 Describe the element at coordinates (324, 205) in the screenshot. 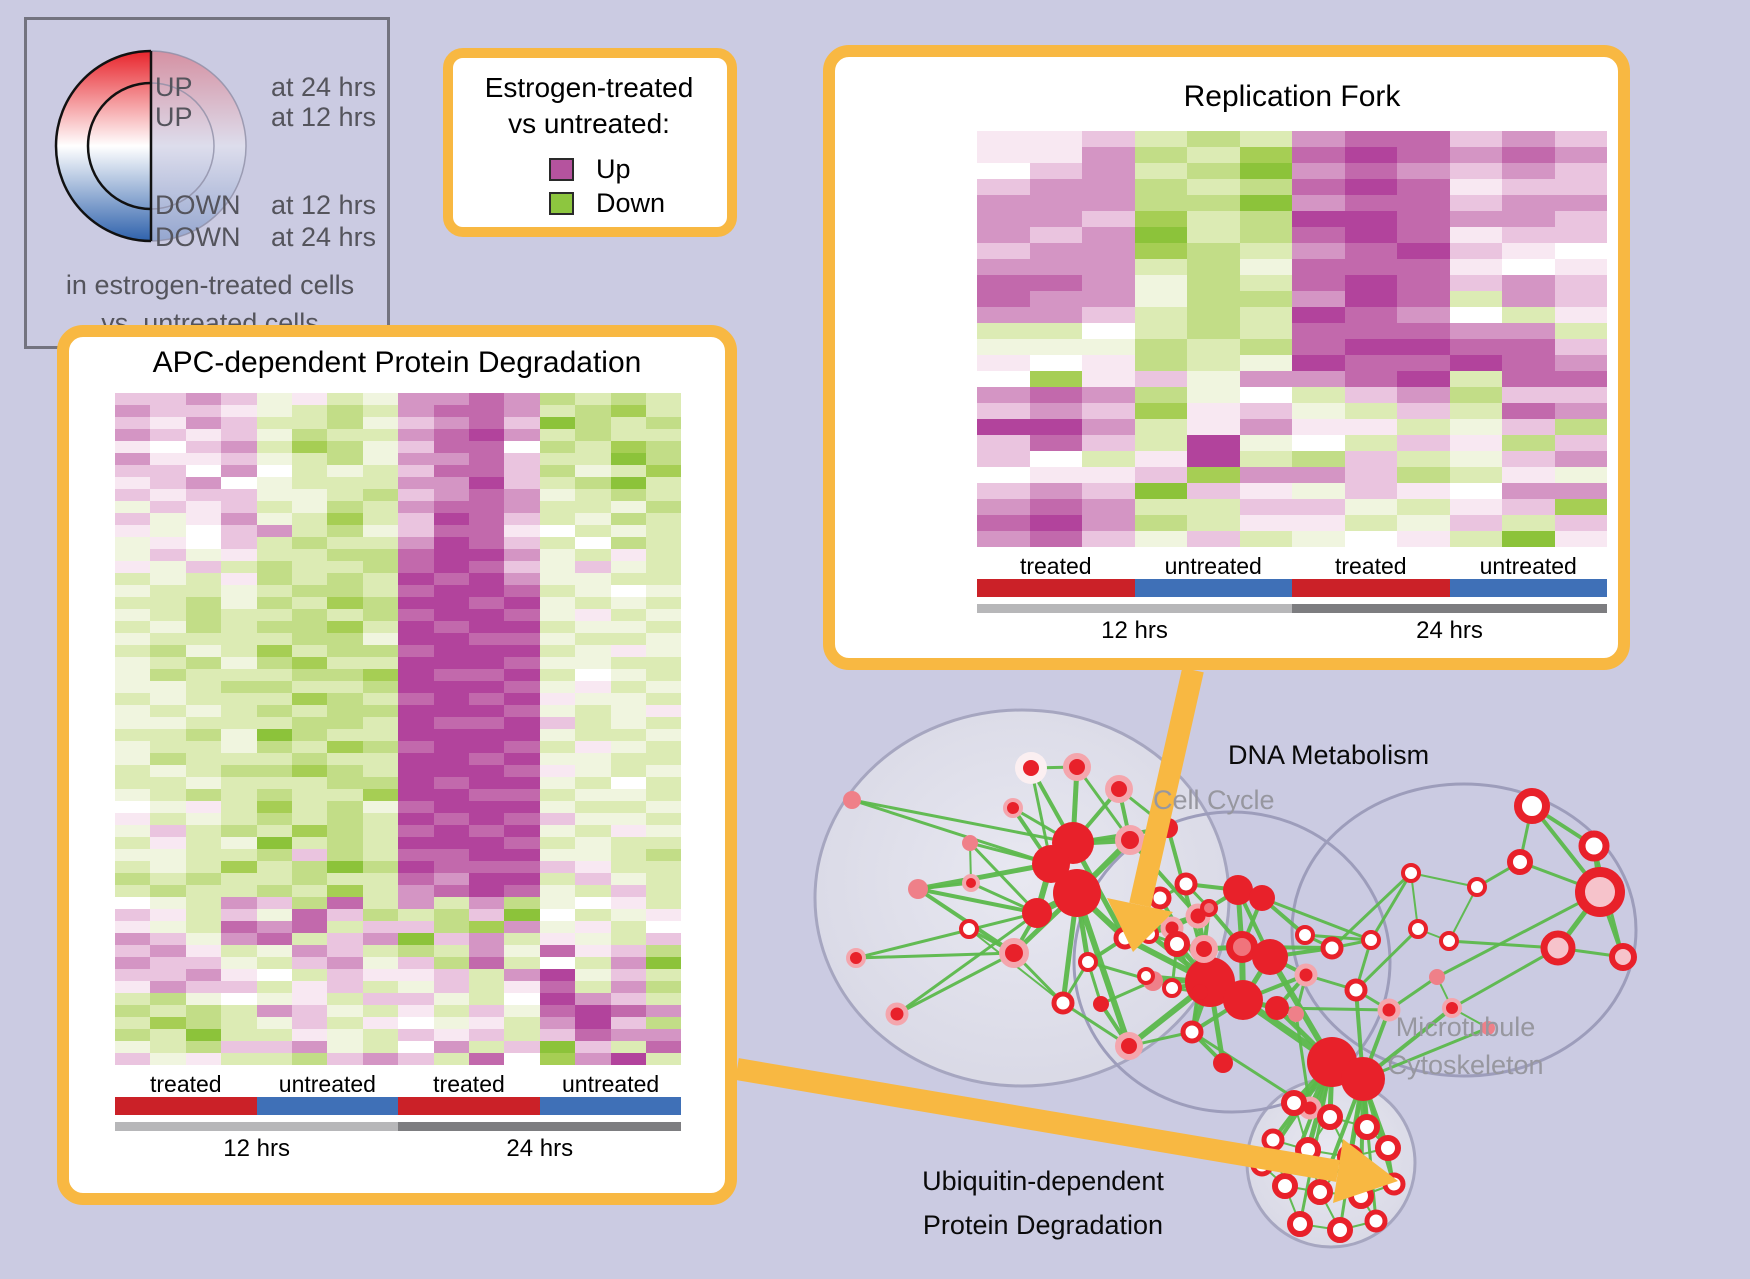

I see `ring-row-time: at 12 hrs` at that location.